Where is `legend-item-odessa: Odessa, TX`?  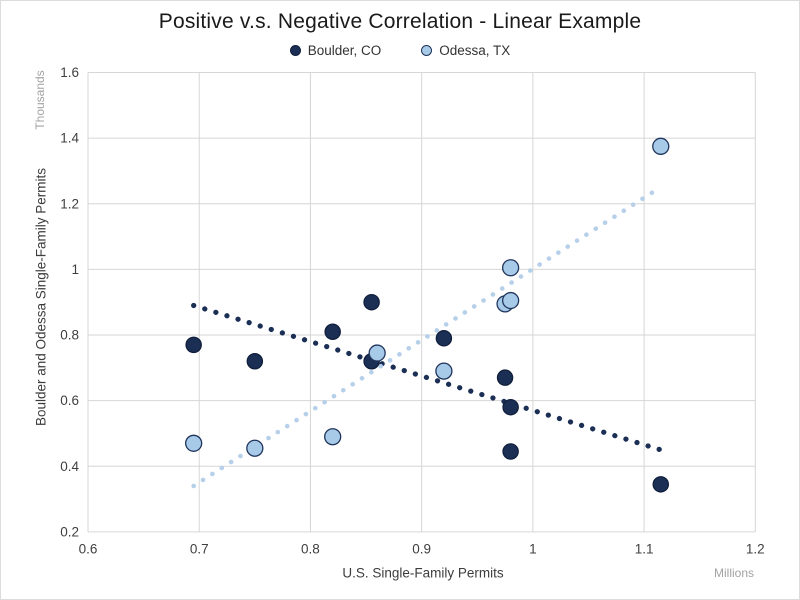 legend-item-odessa: Odessa, TX is located at coordinates (465, 50).